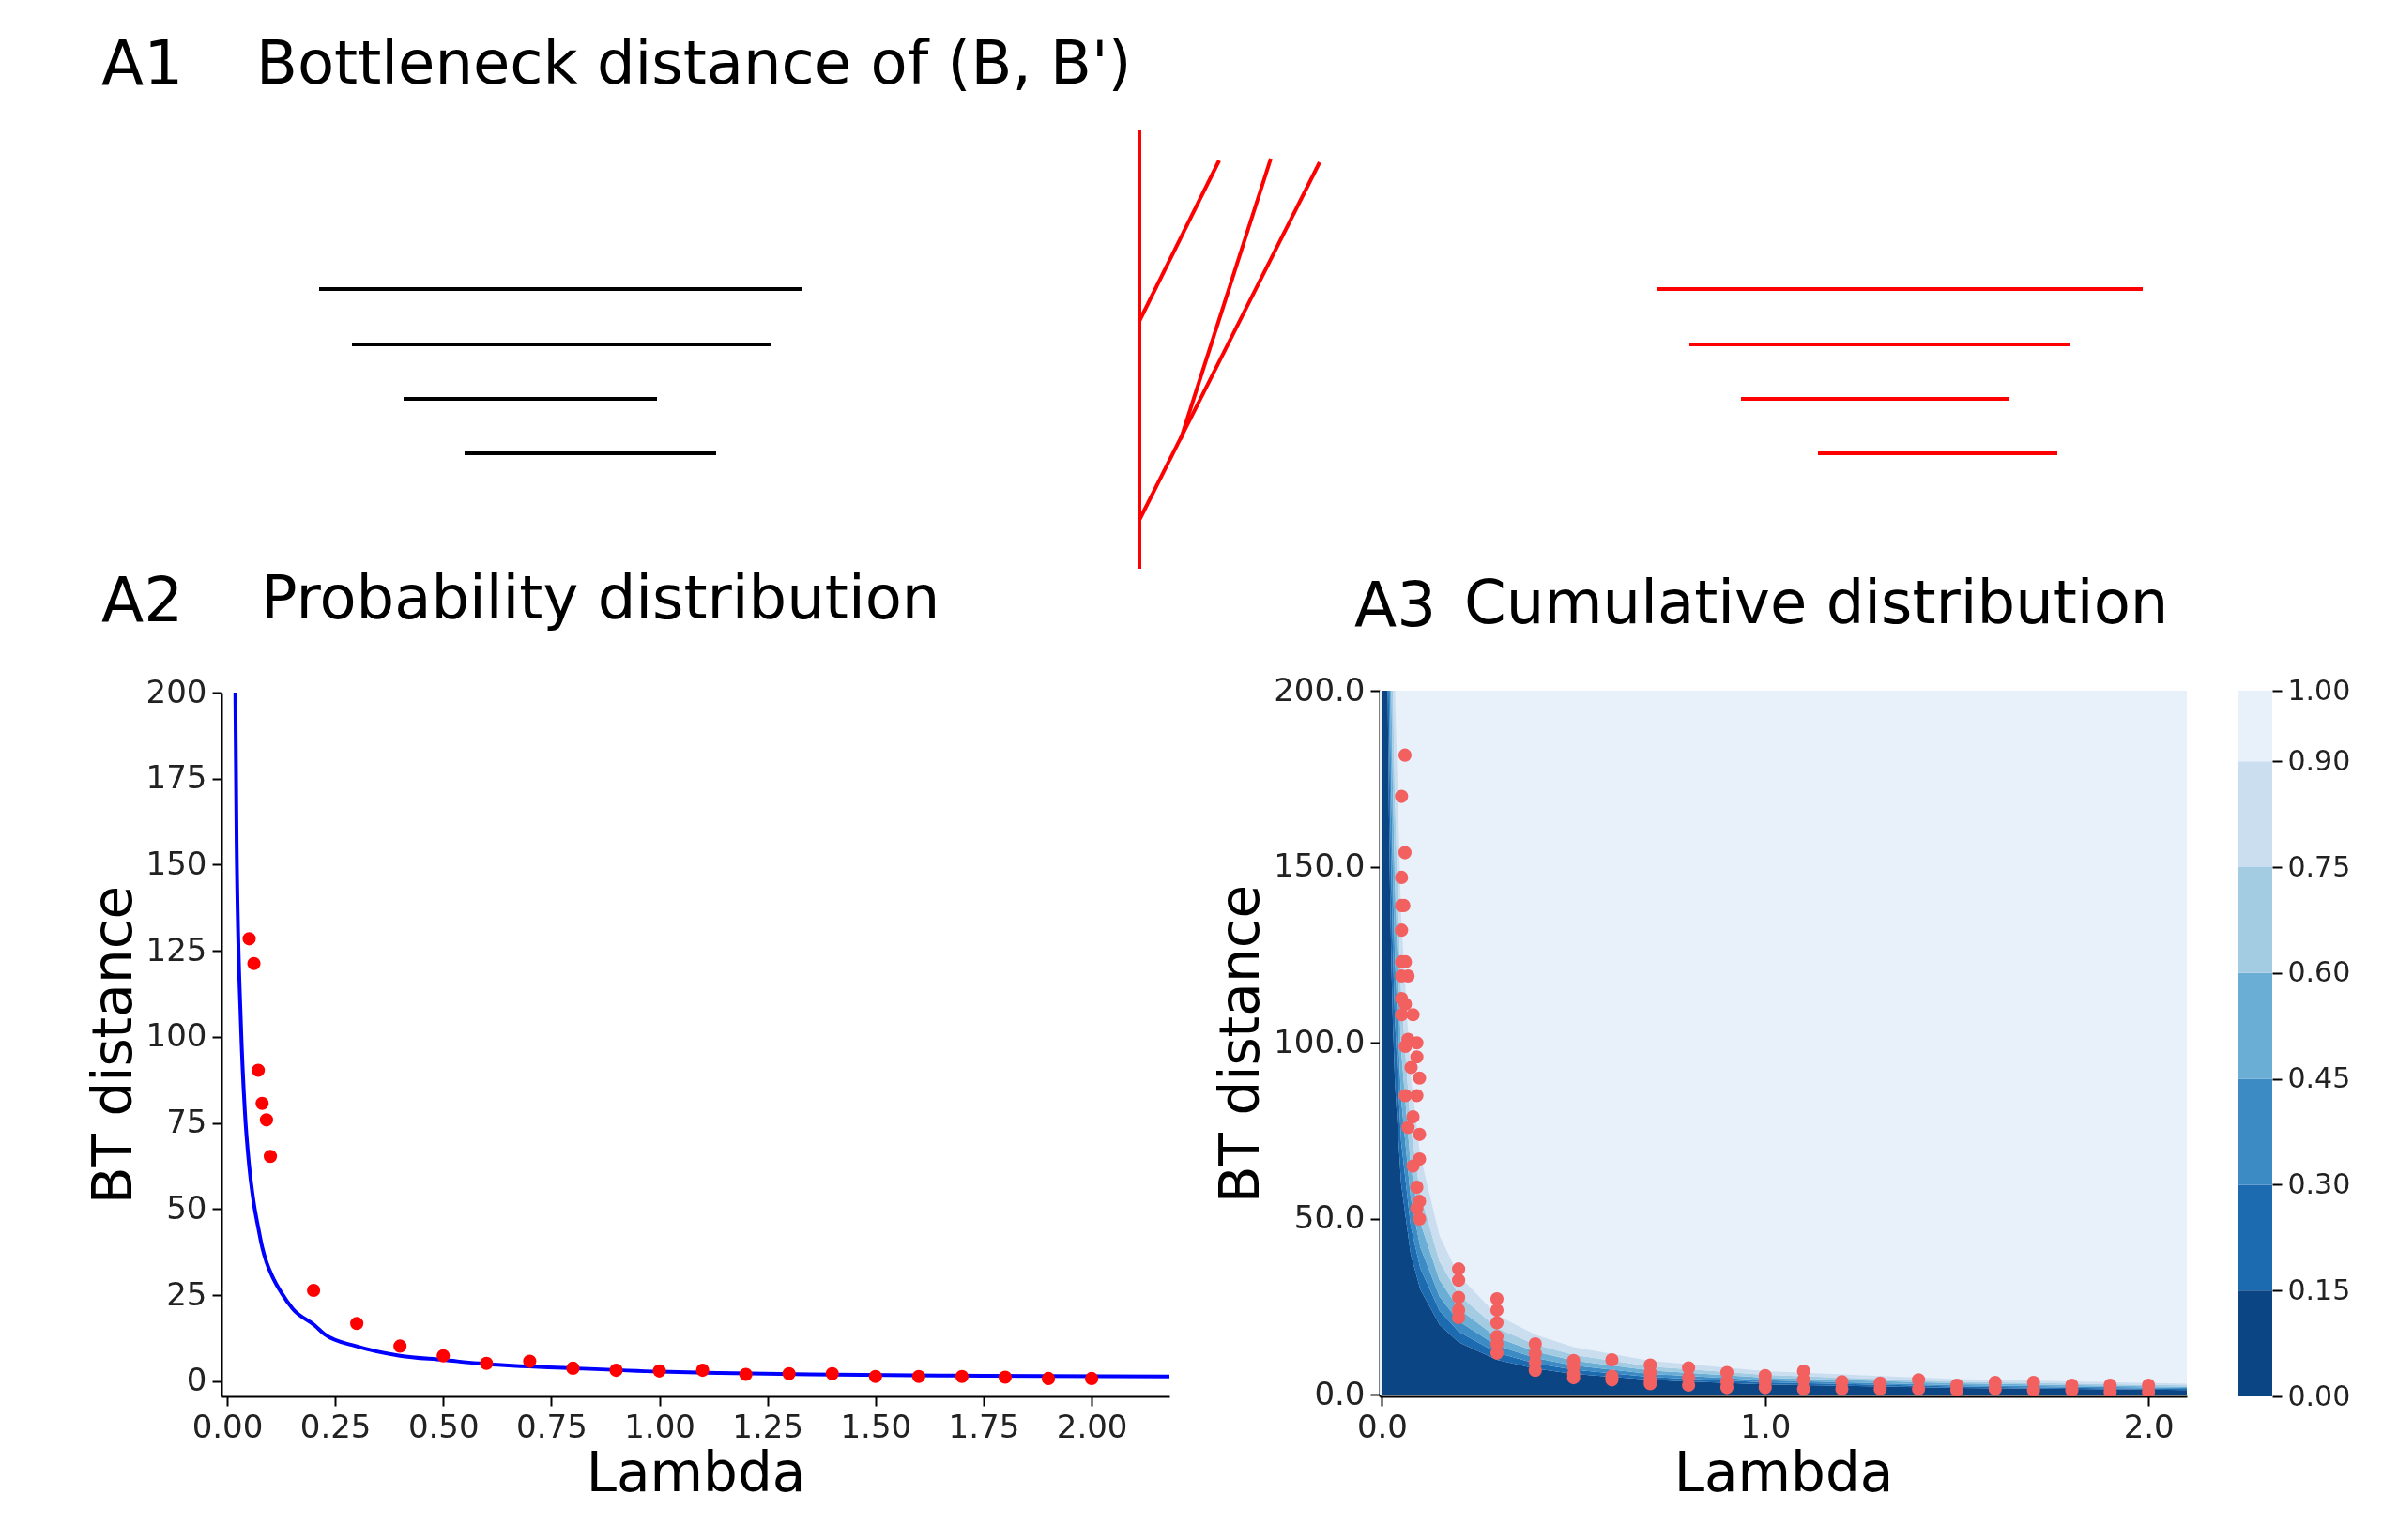  I want to click on y-tick-label: 150, so click(176, 863).